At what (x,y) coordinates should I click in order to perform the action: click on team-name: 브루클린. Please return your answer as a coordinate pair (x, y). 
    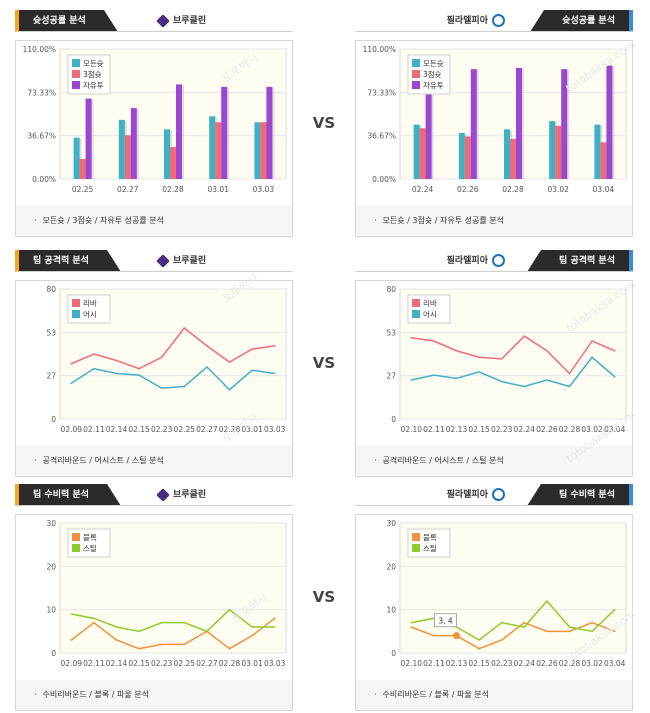
    Looking at the image, I should click on (179, 261).